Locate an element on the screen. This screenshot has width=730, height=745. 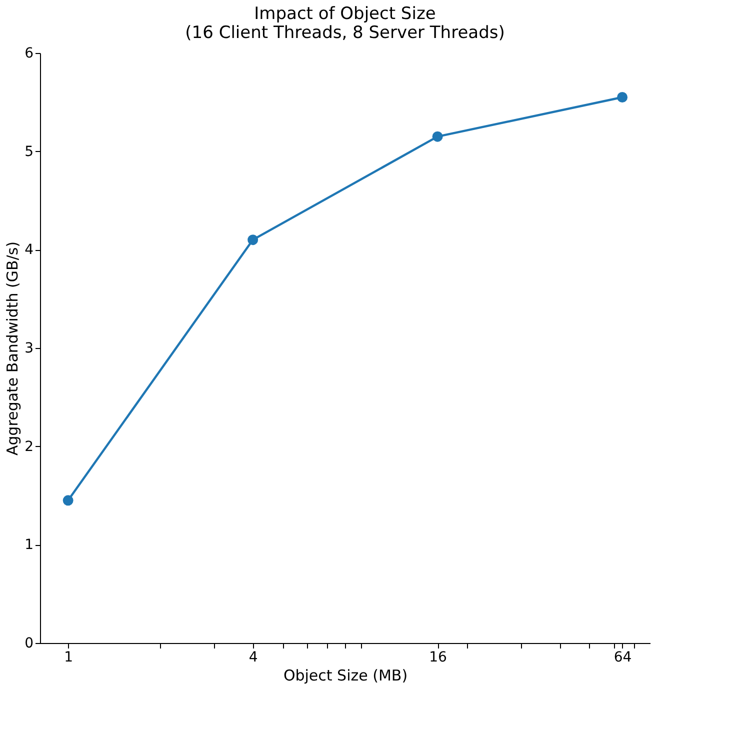
y-tick-label: 0 is located at coordinates (29, 644).